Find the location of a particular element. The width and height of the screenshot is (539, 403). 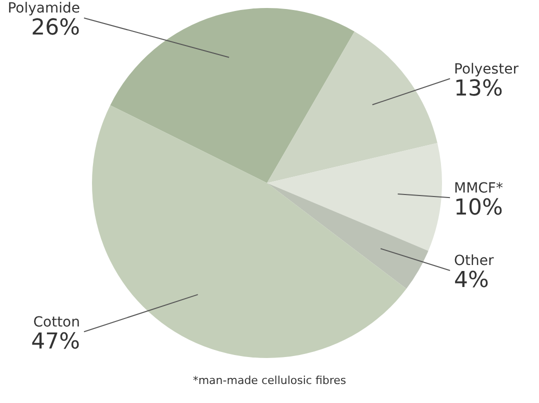

data-label: 4% is located at coordinates (471, 281).